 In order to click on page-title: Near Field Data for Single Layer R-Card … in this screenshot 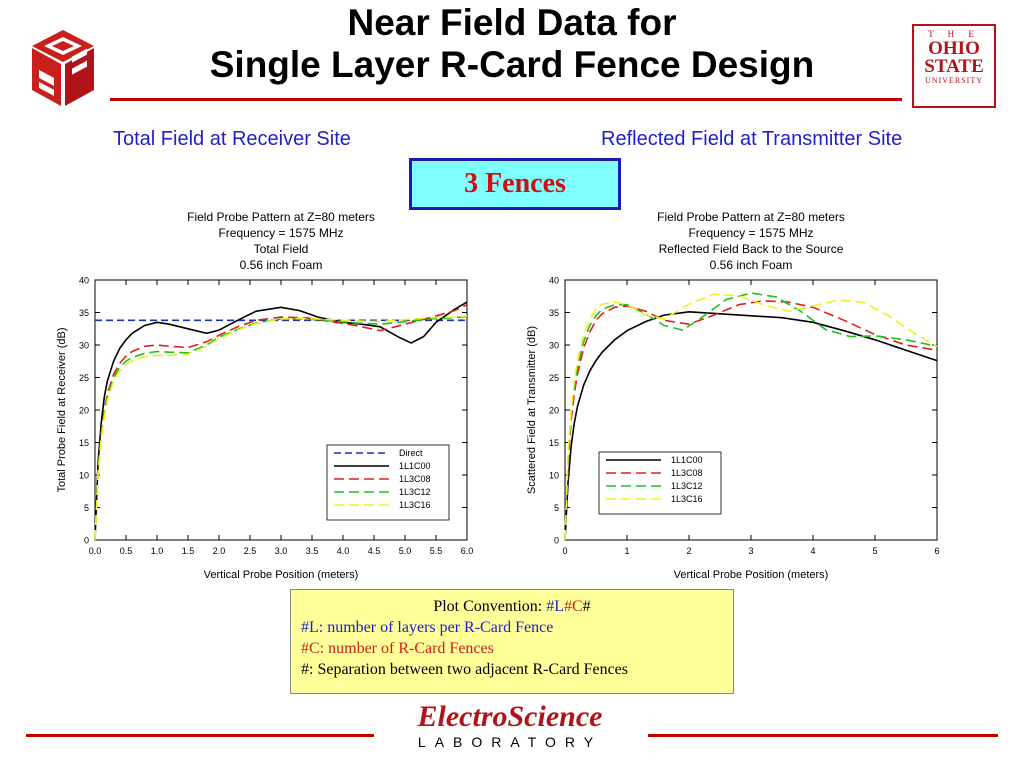, I will do `click(512, 44)`.